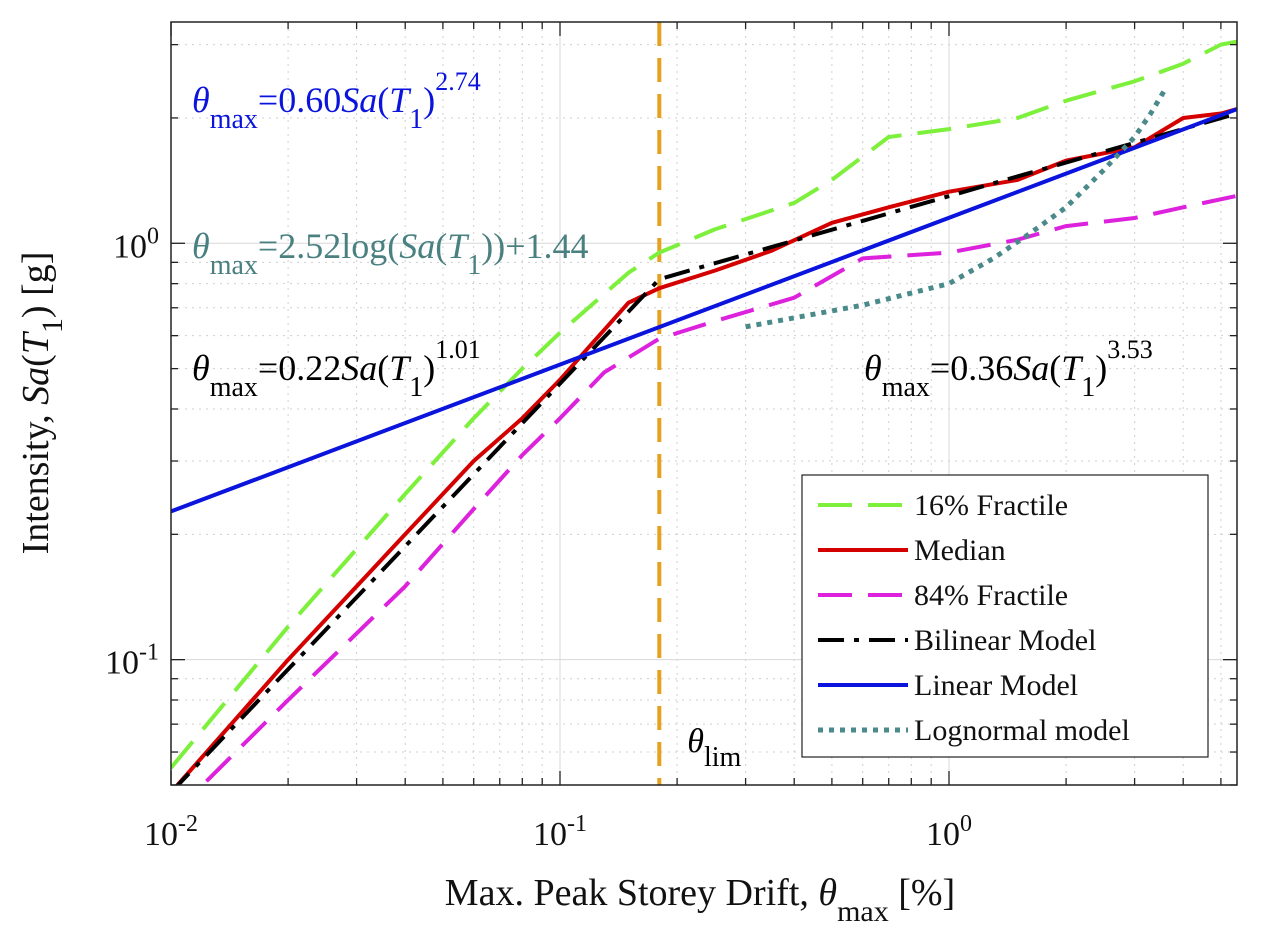 This screenshot has width=1280, height=940. What do you see at coordinates (991, 595) in the screenshot?
I see `legend-label: 84% Fractile` at bounding box center [991, 595].